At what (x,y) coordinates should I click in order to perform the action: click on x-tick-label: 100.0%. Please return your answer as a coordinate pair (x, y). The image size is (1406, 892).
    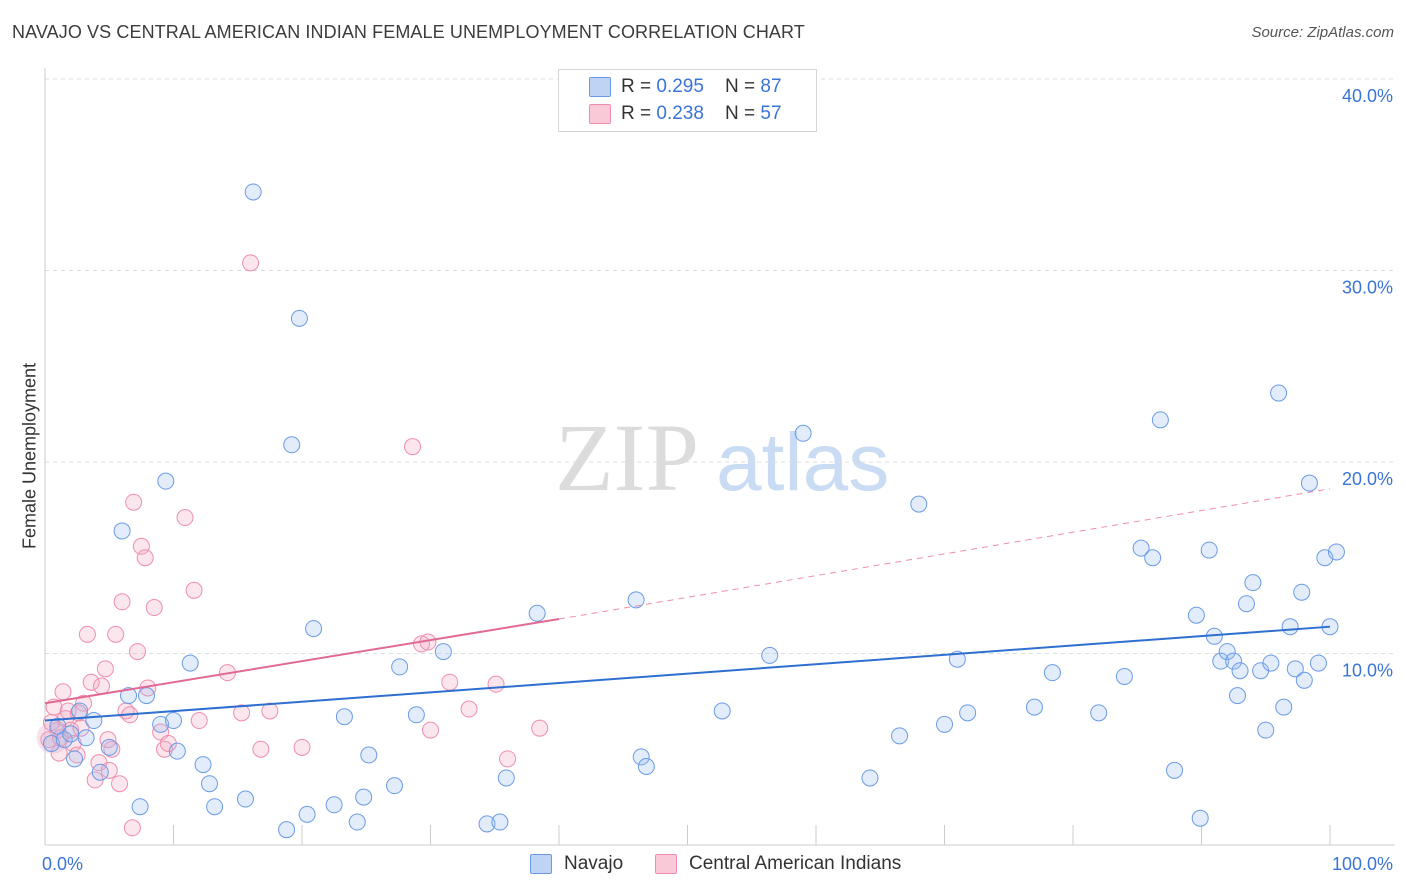
    Looking at the image, I should click on (1362, 864).